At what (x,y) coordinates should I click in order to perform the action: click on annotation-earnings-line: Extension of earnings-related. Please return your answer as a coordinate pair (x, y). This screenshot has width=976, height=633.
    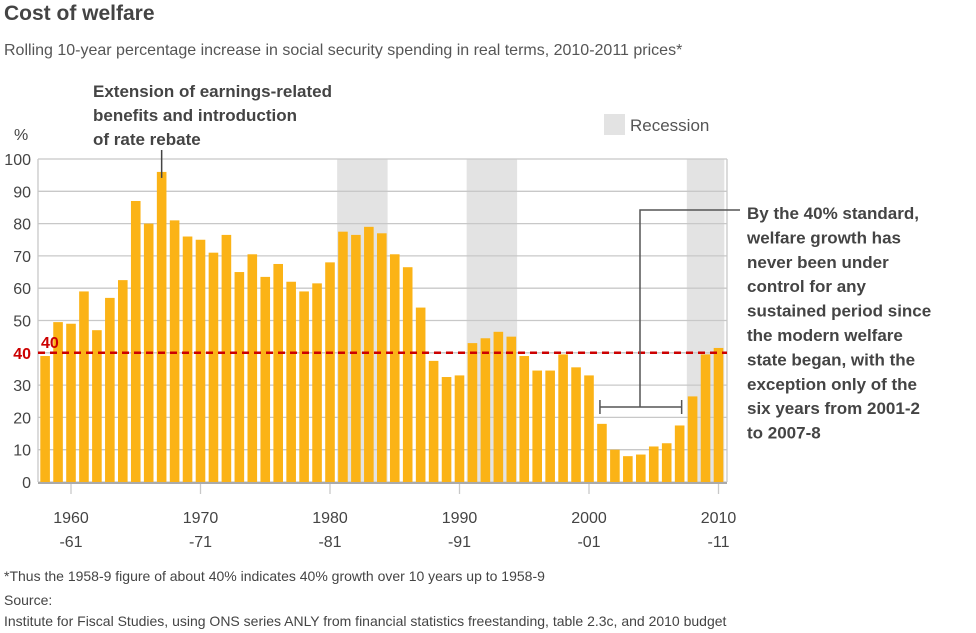
    Looking at the image, I should click on (212, 91).